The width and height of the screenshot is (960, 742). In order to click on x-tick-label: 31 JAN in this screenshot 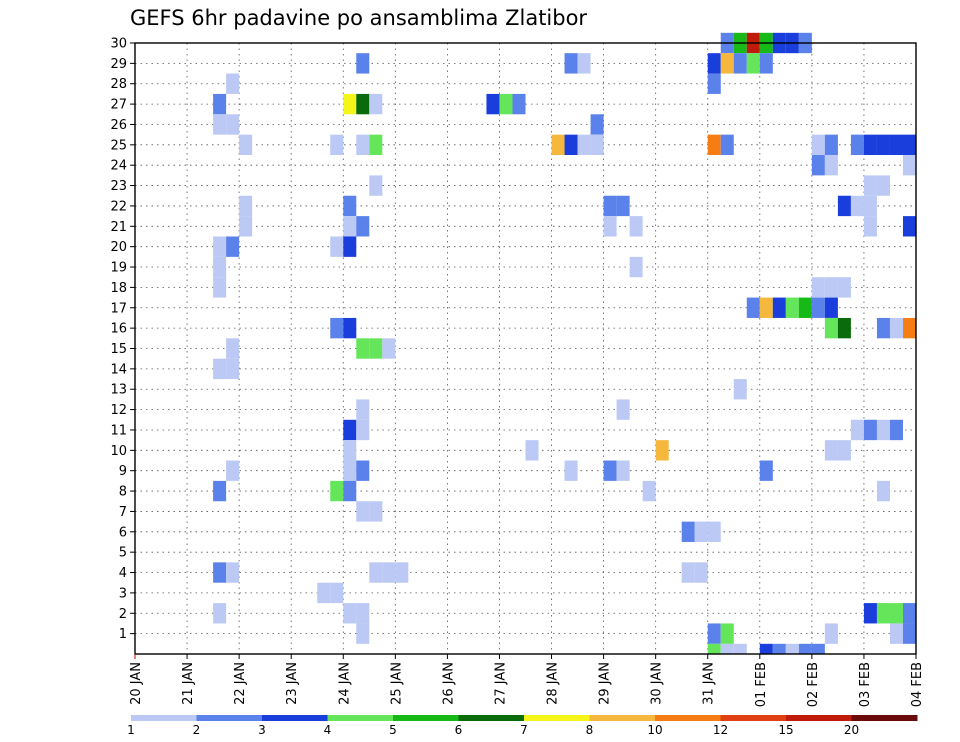, I will do `click(709, 683)`.